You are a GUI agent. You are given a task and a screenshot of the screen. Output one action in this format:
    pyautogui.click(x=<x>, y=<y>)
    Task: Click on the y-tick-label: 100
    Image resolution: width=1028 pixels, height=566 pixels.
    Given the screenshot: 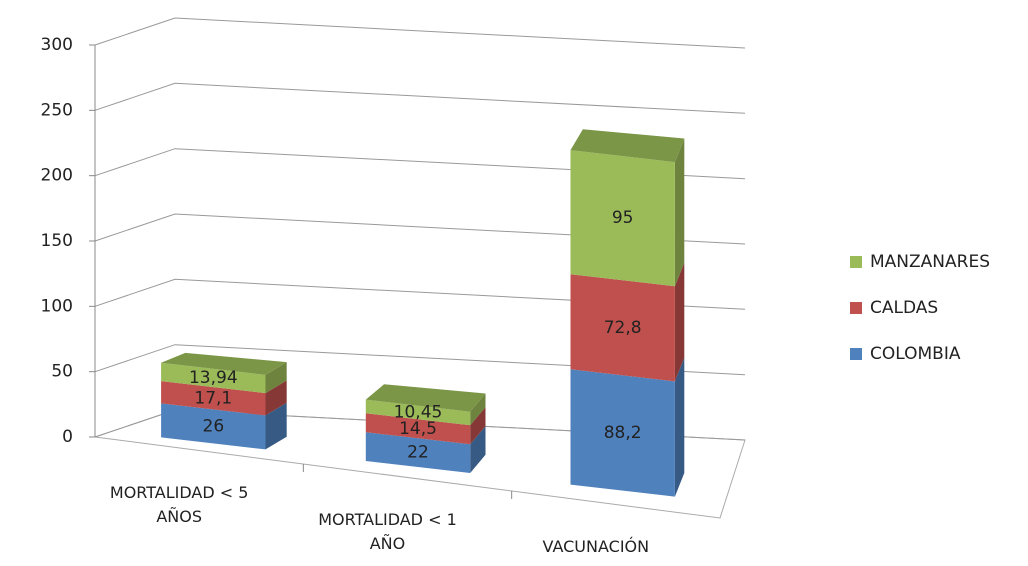 What is the action you would take?
    pyautogui.click(x=57, y=306)
    